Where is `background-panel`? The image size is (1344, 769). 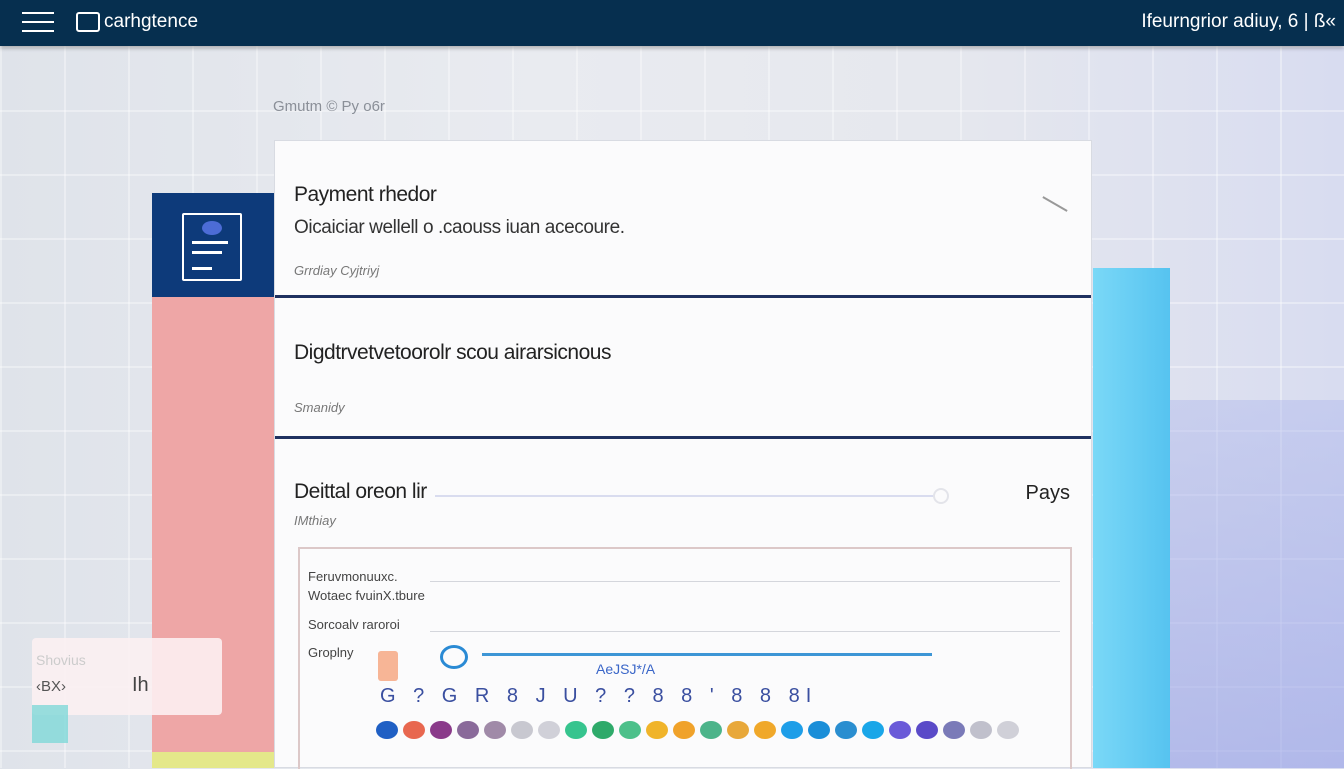 background-panel is located at coordinates (1257, 584).